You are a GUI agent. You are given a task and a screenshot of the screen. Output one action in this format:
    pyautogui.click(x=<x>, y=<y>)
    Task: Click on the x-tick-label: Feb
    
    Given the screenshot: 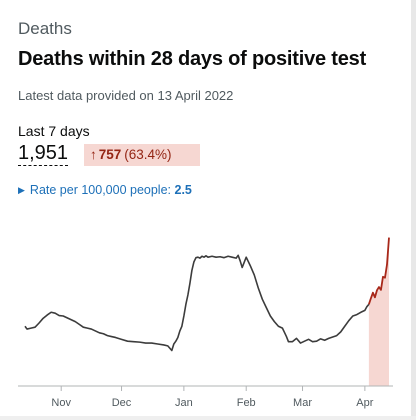 What is the action you would take?
    pyautogui.click(x=246, y=403)
    